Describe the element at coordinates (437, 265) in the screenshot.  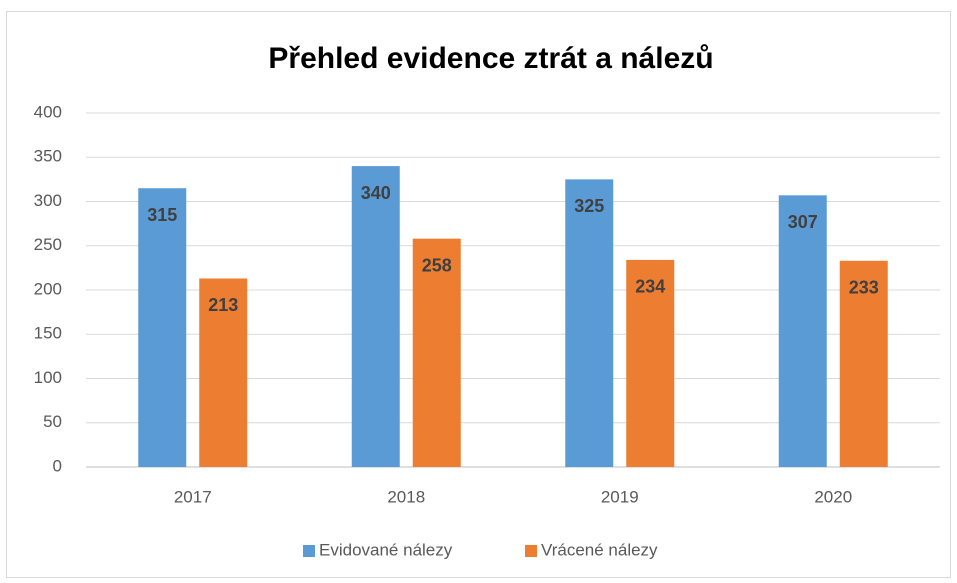
I see `data-label: 258` at that location.